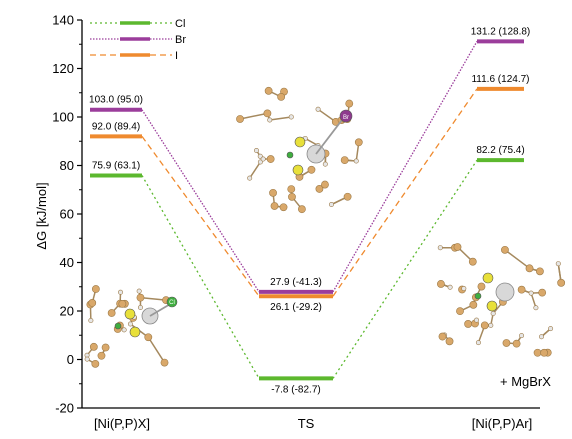  I want to click on atom-label-br: Br, so click(346, 118).